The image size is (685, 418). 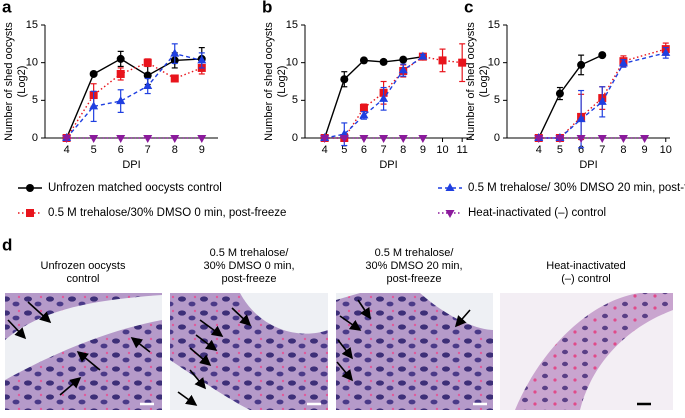 What do you see at coordinates (468, 8) in the screenshot?
I see `panel-label: c` at bounding box center [468, 8].